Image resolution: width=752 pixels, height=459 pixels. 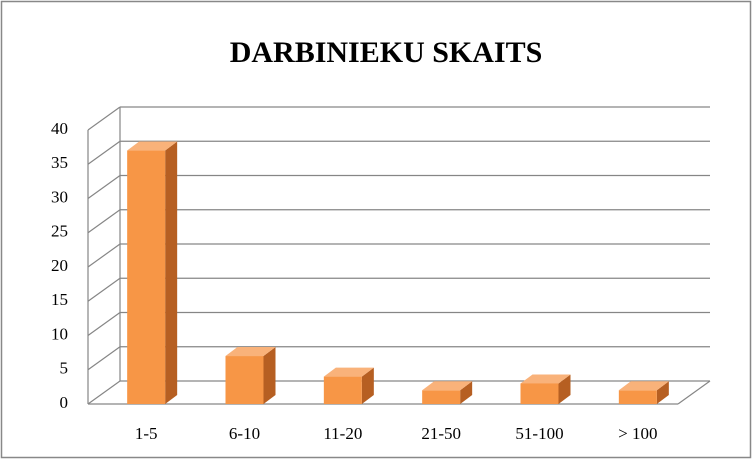 What do you see at coordinates (342, 433) in the screenshot?
I see `x-tick-label: 11-20` at bounding box center [342, 433].